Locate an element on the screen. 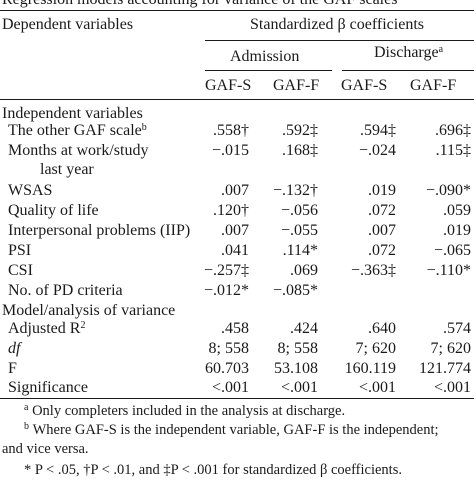 This screenshot has height=481, width=474. col-header-1: GAF-S is located at coordinates (228, 85).